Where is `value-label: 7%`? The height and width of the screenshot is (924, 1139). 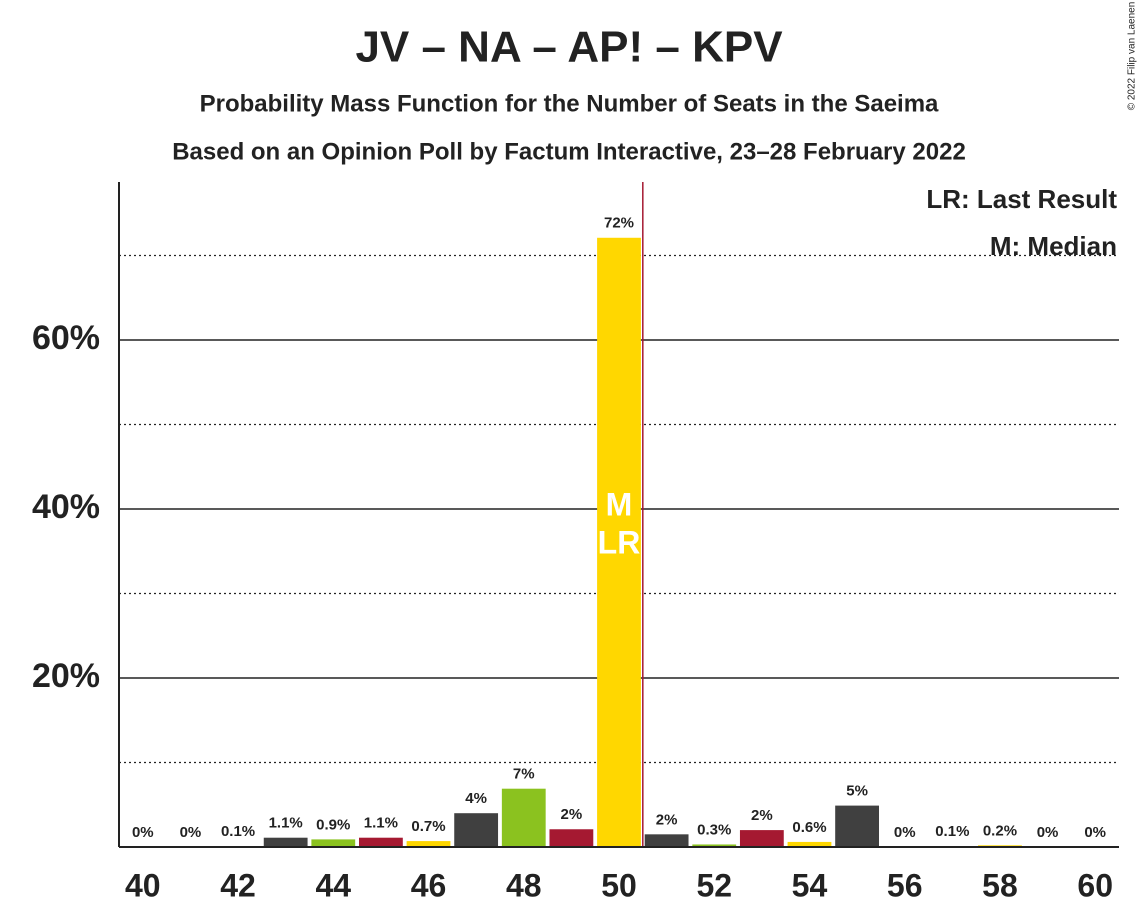
value-label: 7% is located at coordinates (524, 774).